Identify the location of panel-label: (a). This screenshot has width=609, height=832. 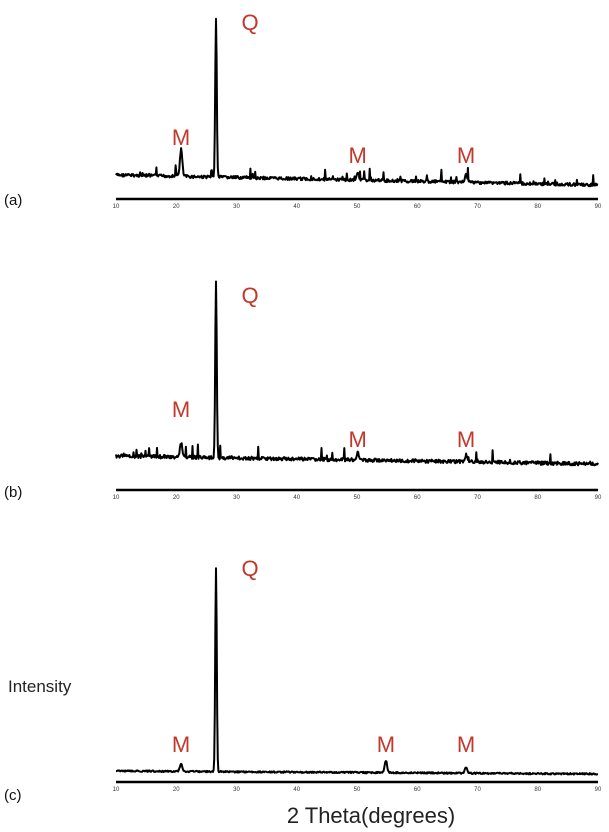
(13, 200).